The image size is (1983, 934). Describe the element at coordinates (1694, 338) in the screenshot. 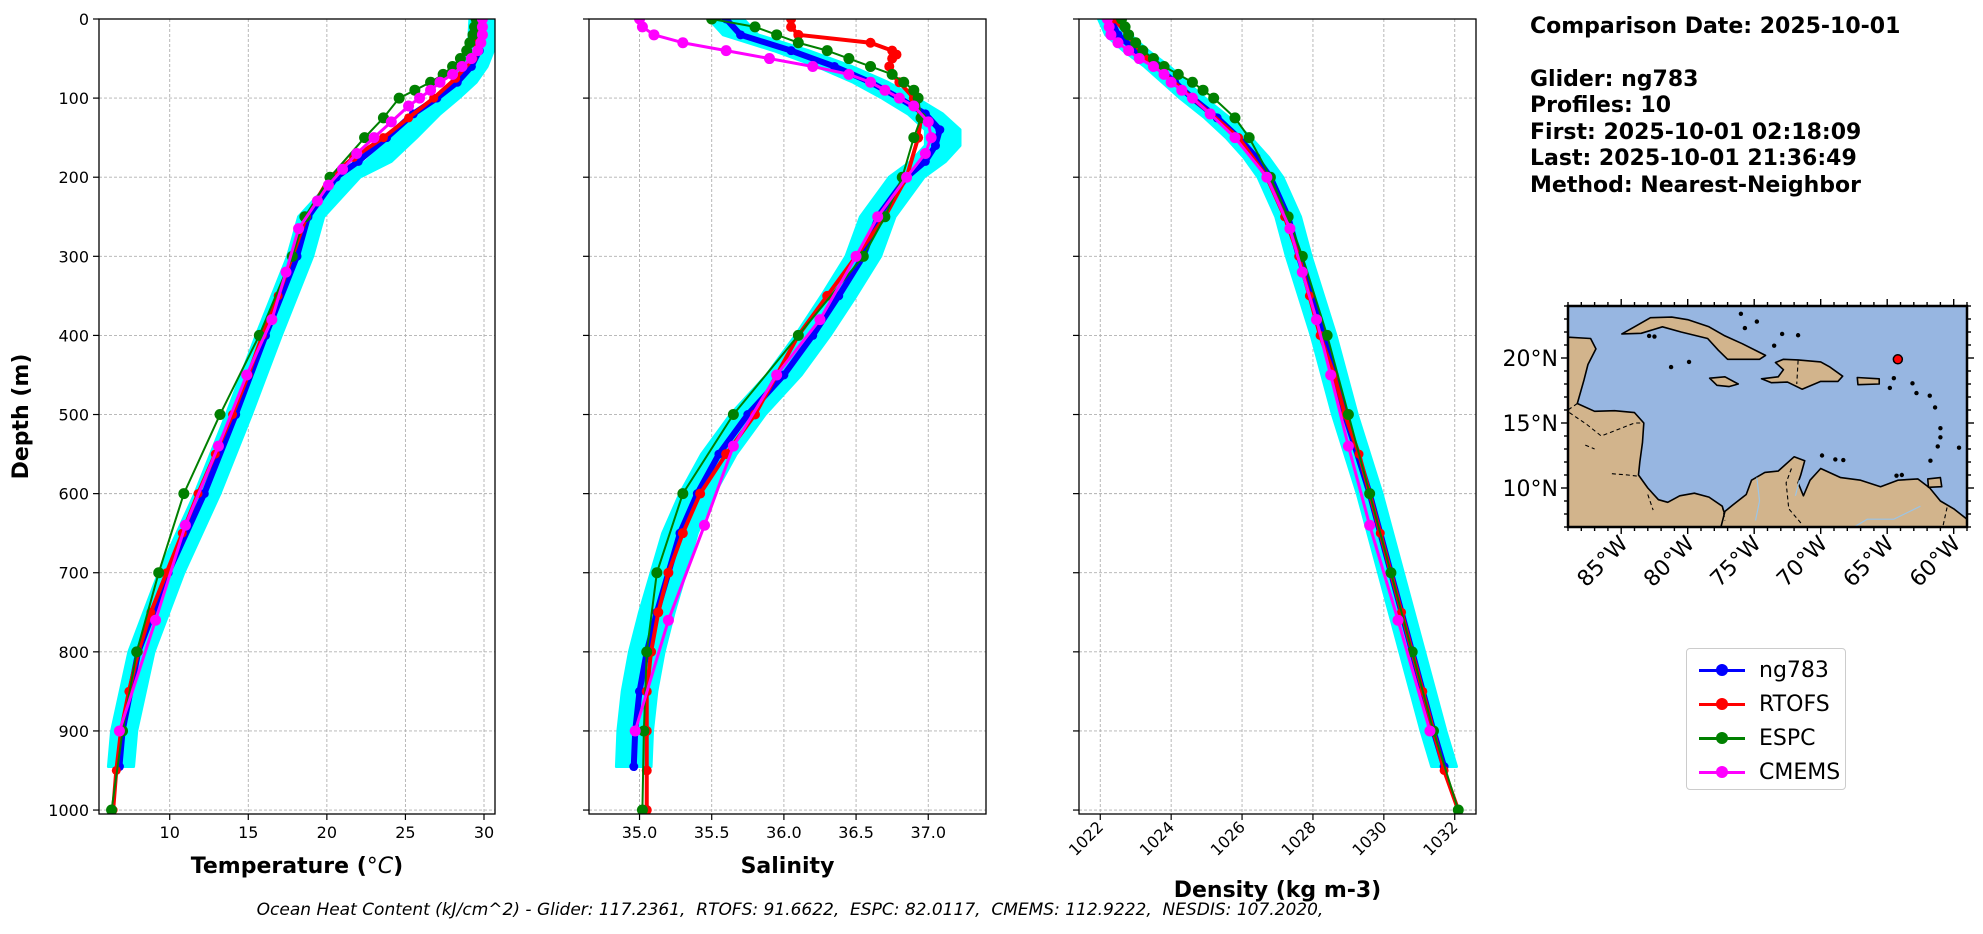

I see `land-cuba` at that location.